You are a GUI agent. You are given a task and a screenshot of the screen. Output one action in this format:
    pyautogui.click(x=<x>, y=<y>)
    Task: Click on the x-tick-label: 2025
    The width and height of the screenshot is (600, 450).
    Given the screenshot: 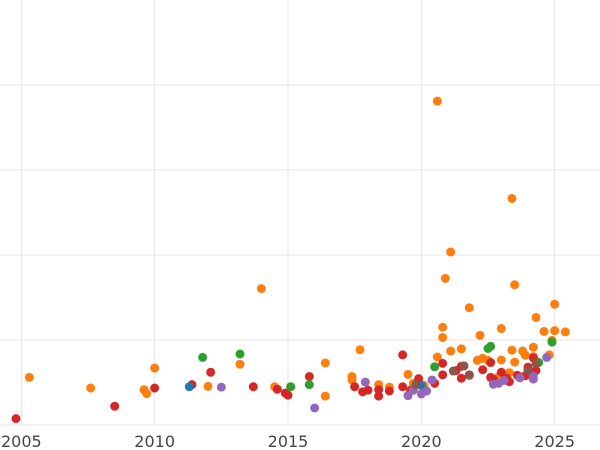 What is the action you would take?
    pyautogui.click(x=554, y=441)
    